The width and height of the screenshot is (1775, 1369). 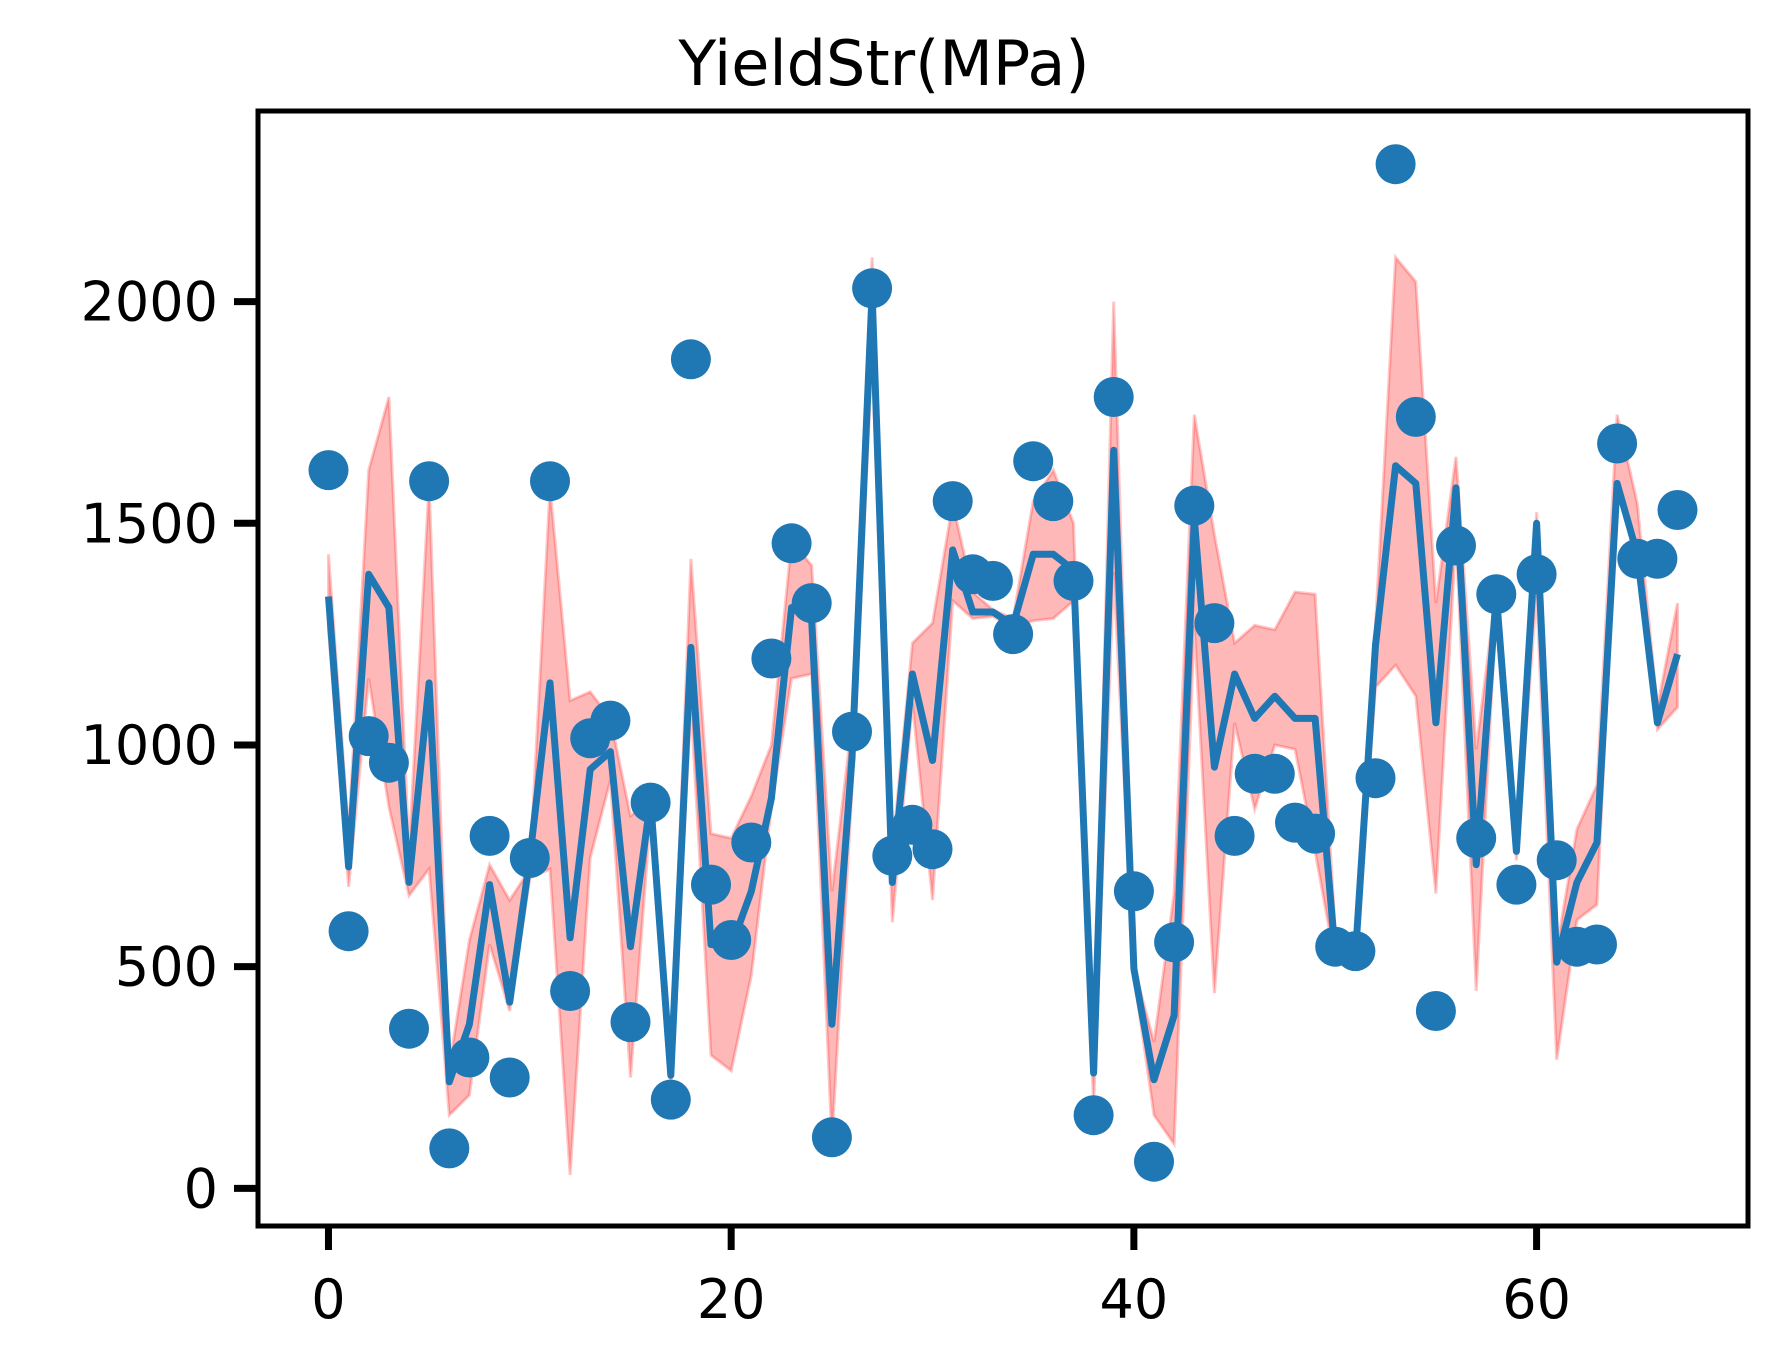 I want to click on y-tick-label: 1500, so click(x=149, y=523).